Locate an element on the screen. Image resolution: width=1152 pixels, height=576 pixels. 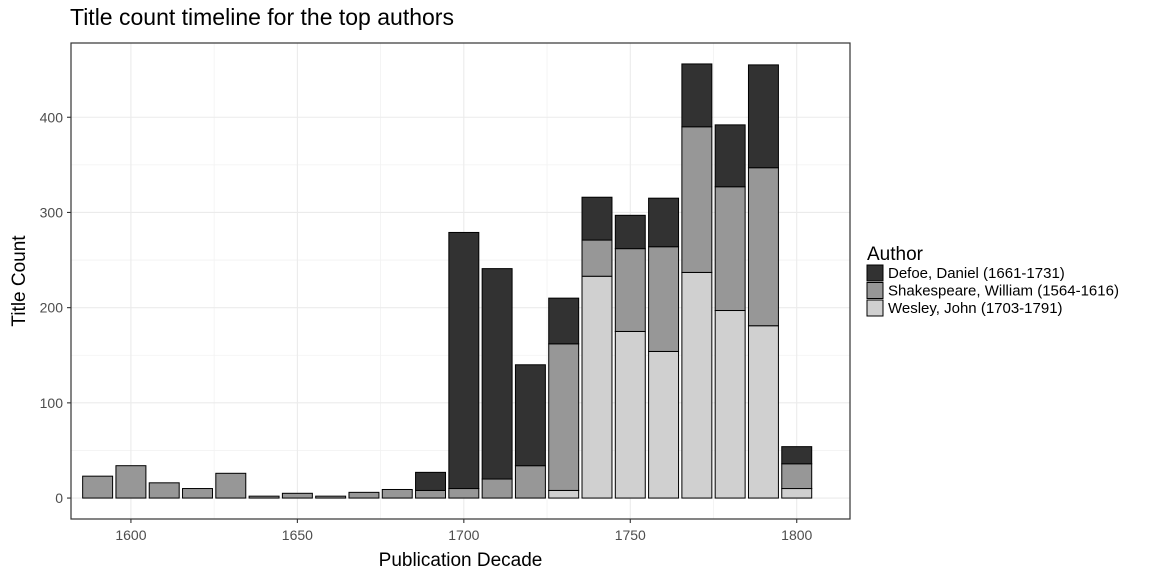
x-axis-title: Publication Decade is located at coordinates (461, 560).